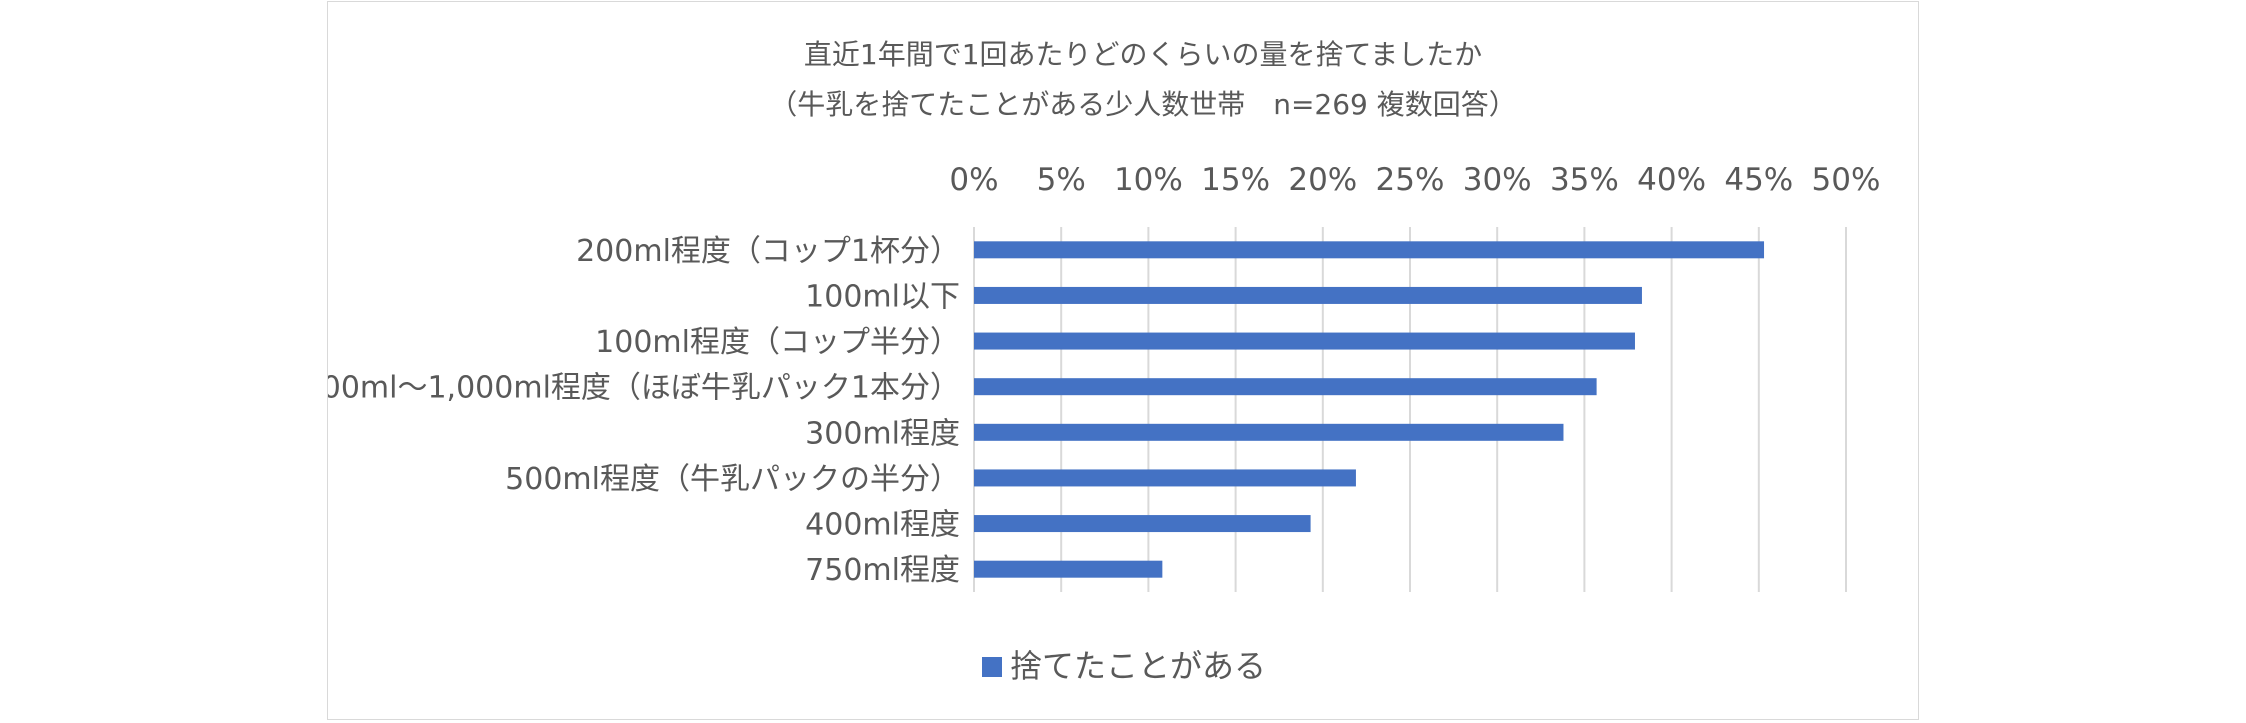  What do you see at coordinates (777, 342) in the screenshot?
I see `category-label: 100ml程度（コップ半分）` at bounding box center [777, 342].